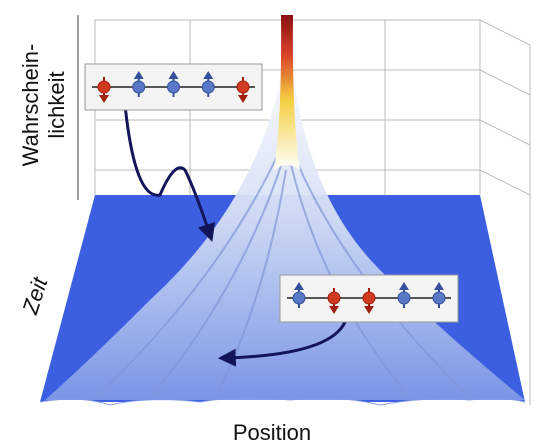 The width and height of the screenshot is (539, 444). Describe the element at coordinates (287, 92) in the screenshot. I see `peak` at that location.